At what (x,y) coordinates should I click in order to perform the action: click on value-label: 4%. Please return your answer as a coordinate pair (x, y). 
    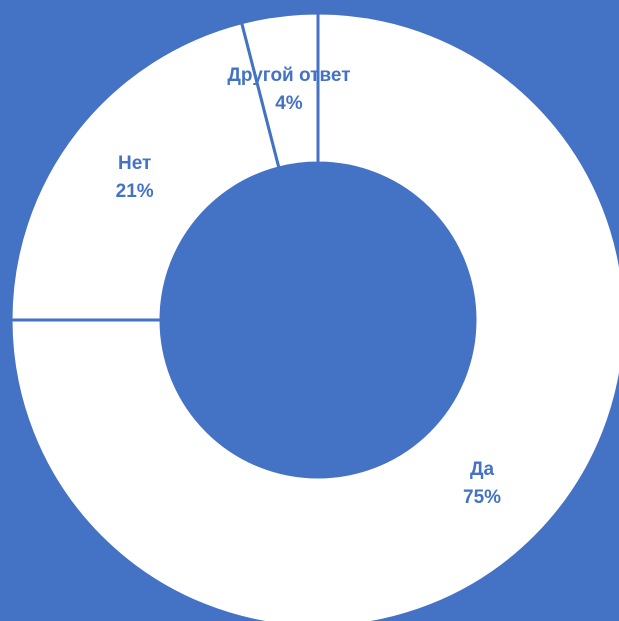
    Looking at the image, I should click on (289, 103).